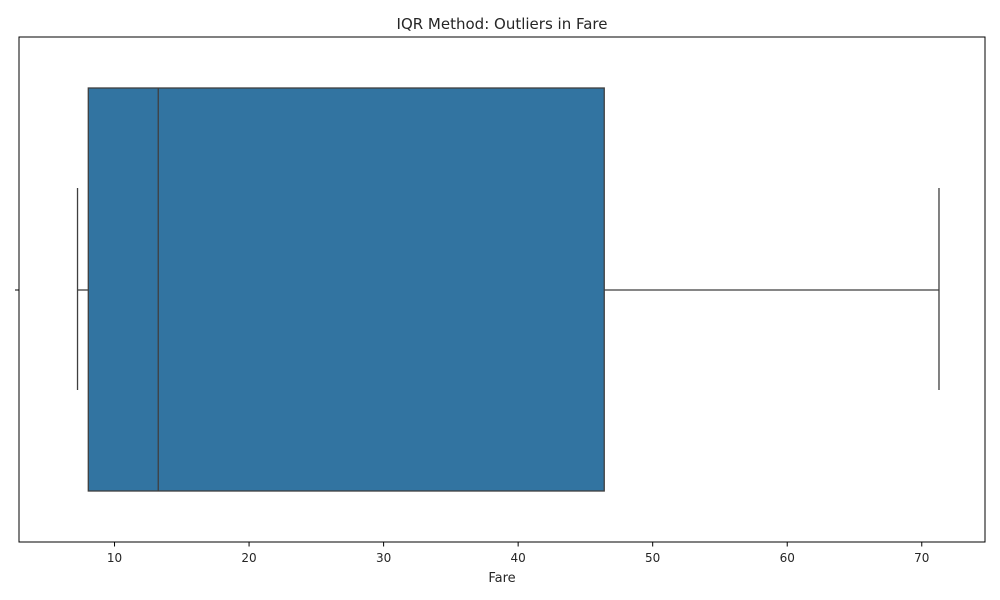 The height and width of the screenshot is (600, 1000). What do you see at coordinates (501, 578) in the screenshot?
I see `x-axis-label: Fare` at bounding box center [501, 578].